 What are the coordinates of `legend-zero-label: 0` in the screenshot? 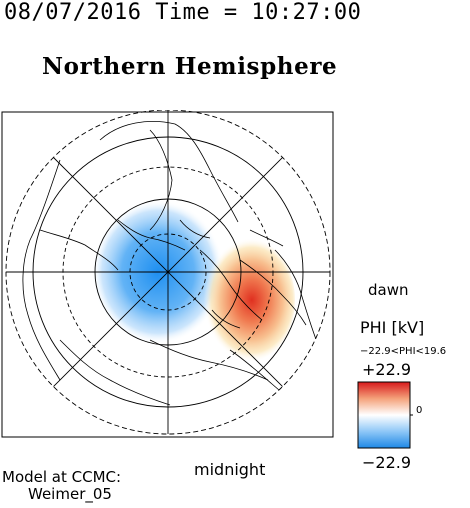 It's located at (419, 410).